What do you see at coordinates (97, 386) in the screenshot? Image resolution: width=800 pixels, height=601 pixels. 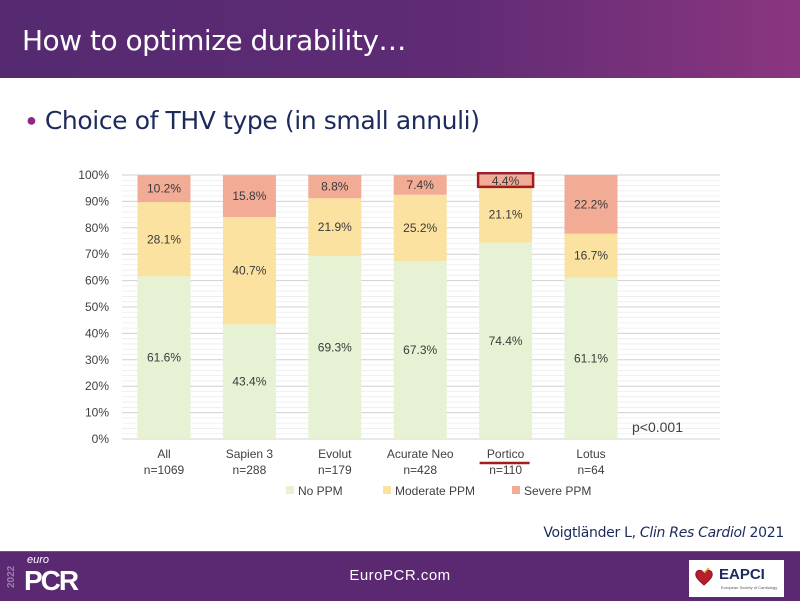 I see `y-tick-label: 20%` at bounding box center [97, 386].